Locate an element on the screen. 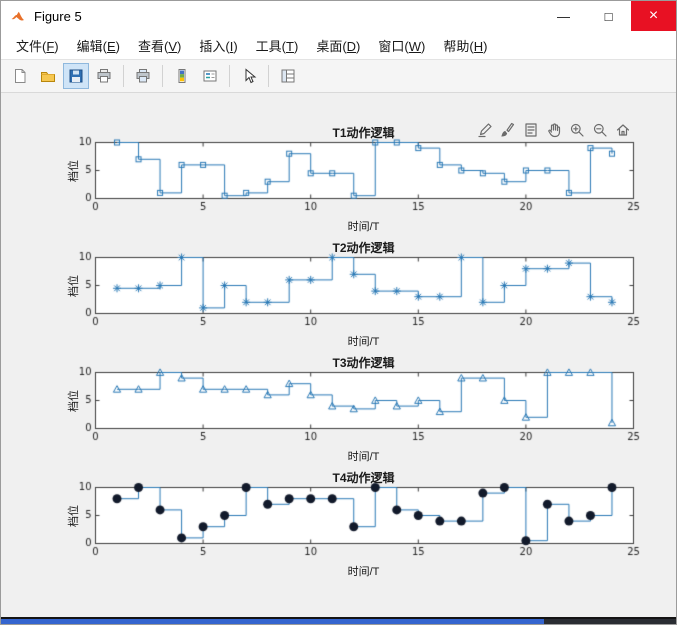  axes-brush-icon is located at coordinates (508, 130).